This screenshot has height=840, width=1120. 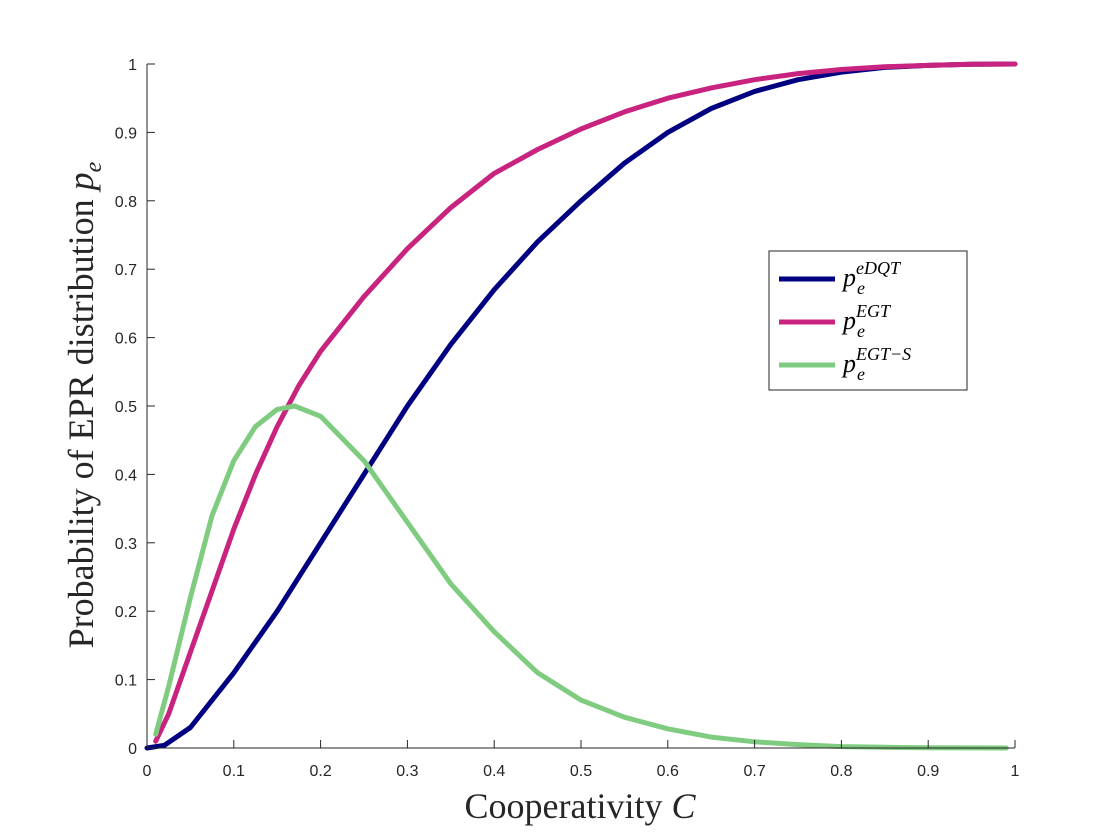 What do you see at coordinates (754, 771) in the screenshot?
I see `x-tick-label: 0.7` at bounding box center [754, 771].